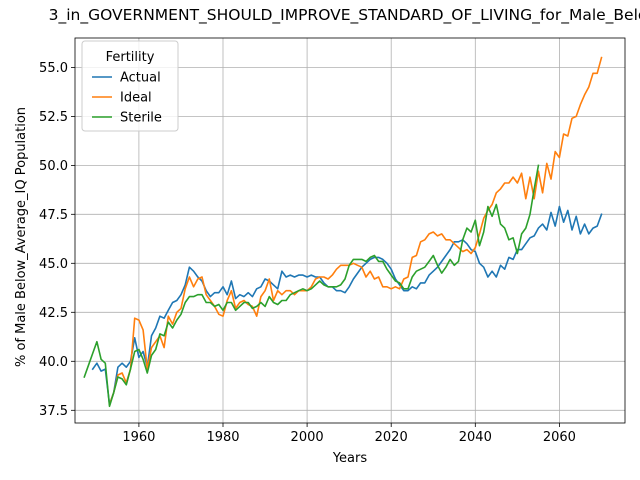 This screenshot has width=640, height=480. I want to click on y-tick-label: 50.0, so click(53, 166).